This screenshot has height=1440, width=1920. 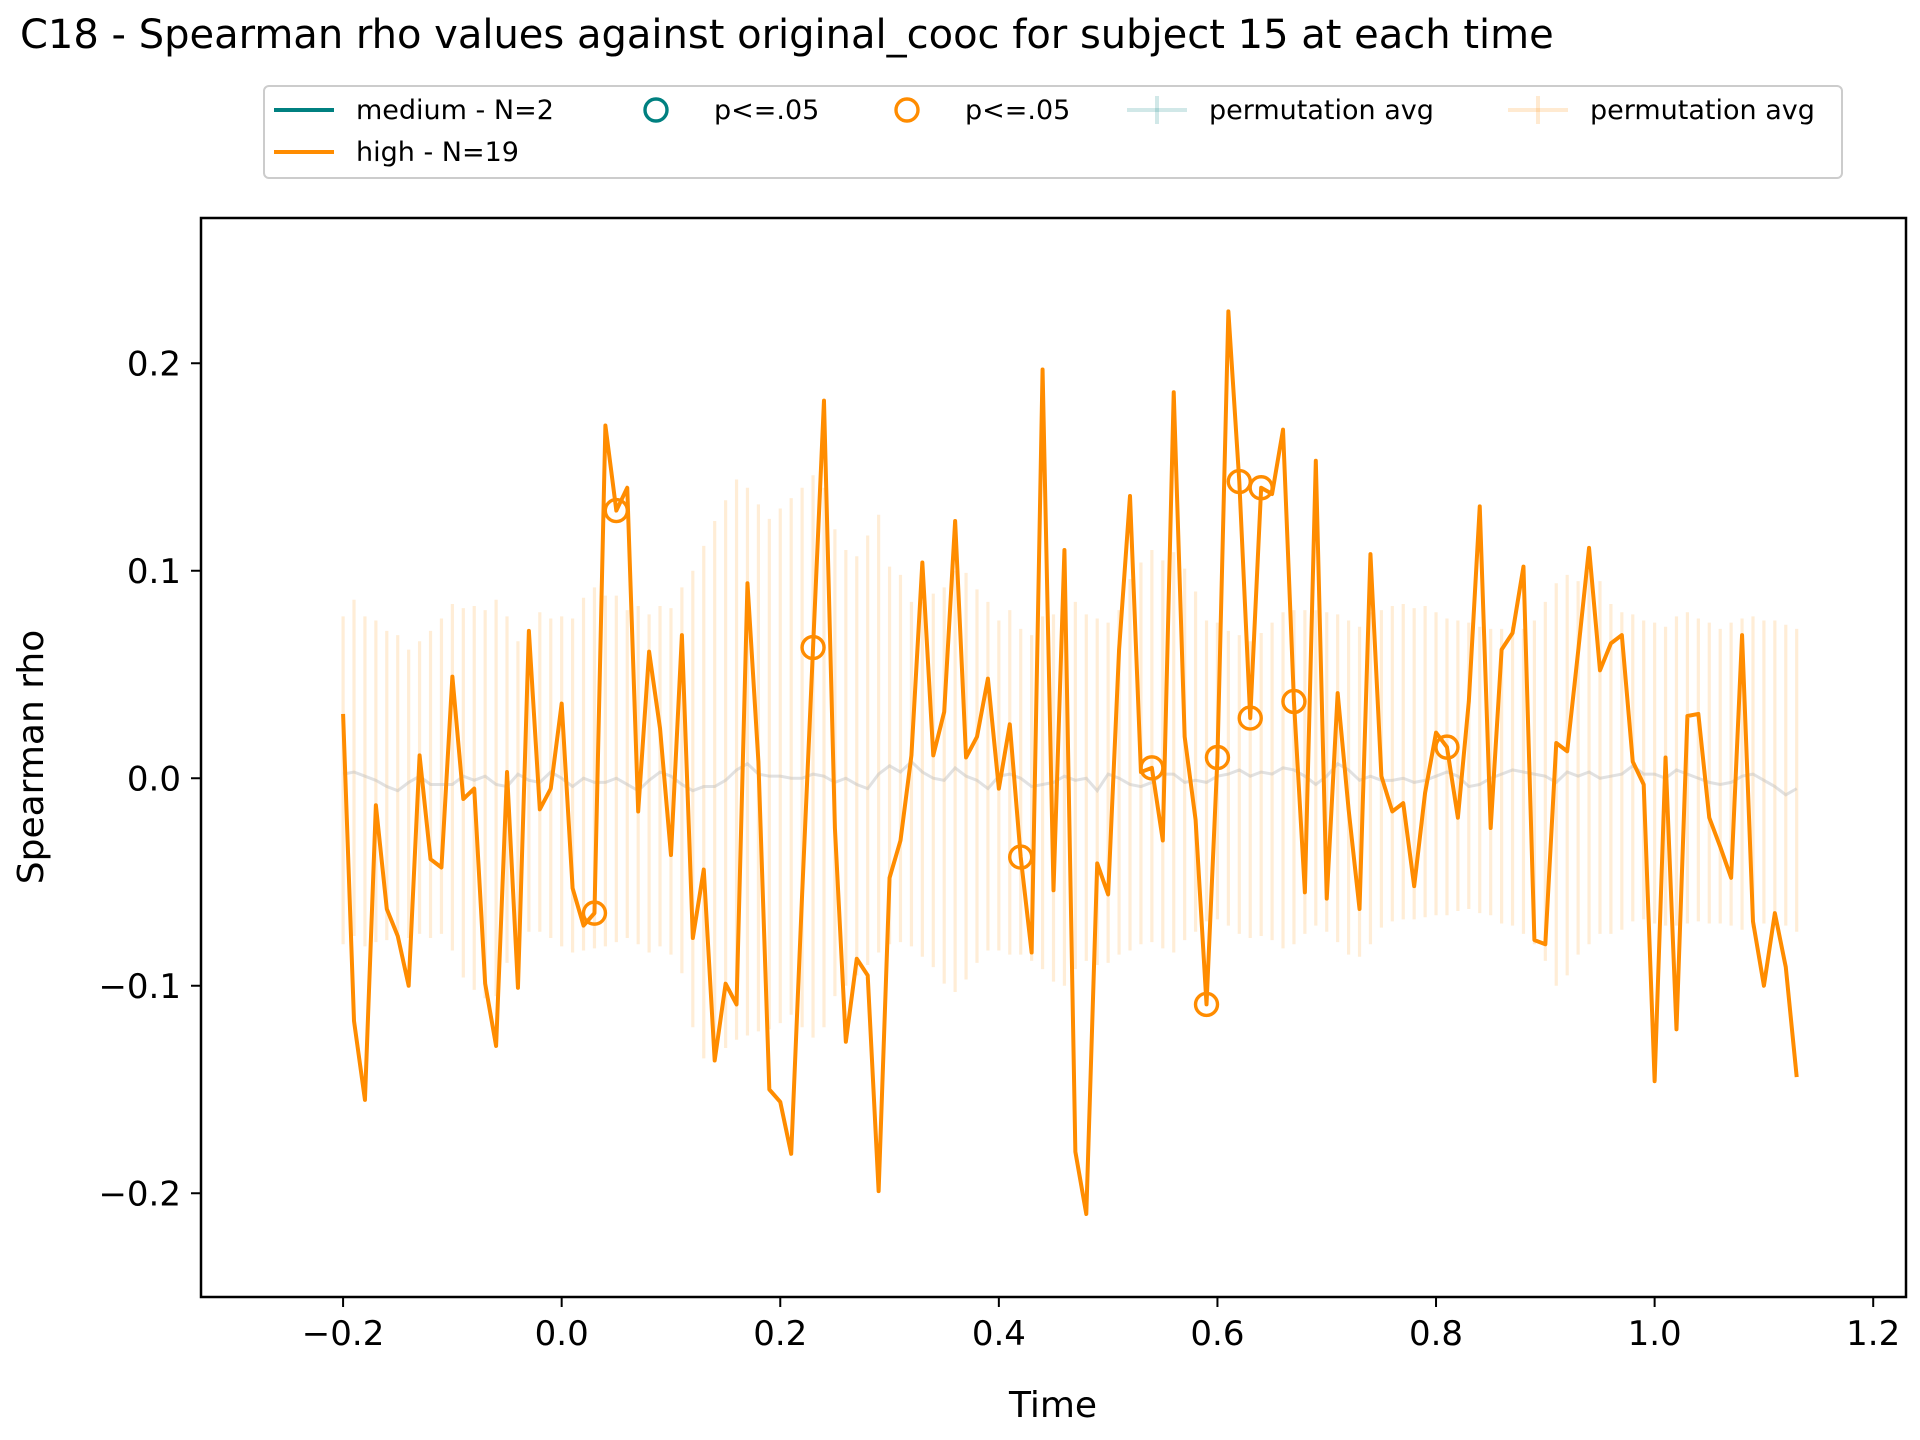 What do you see at coordinates (139, 1194) in the screenshot?
I see `y-tick-label: −0.2` at bounding box center [139, 1194].